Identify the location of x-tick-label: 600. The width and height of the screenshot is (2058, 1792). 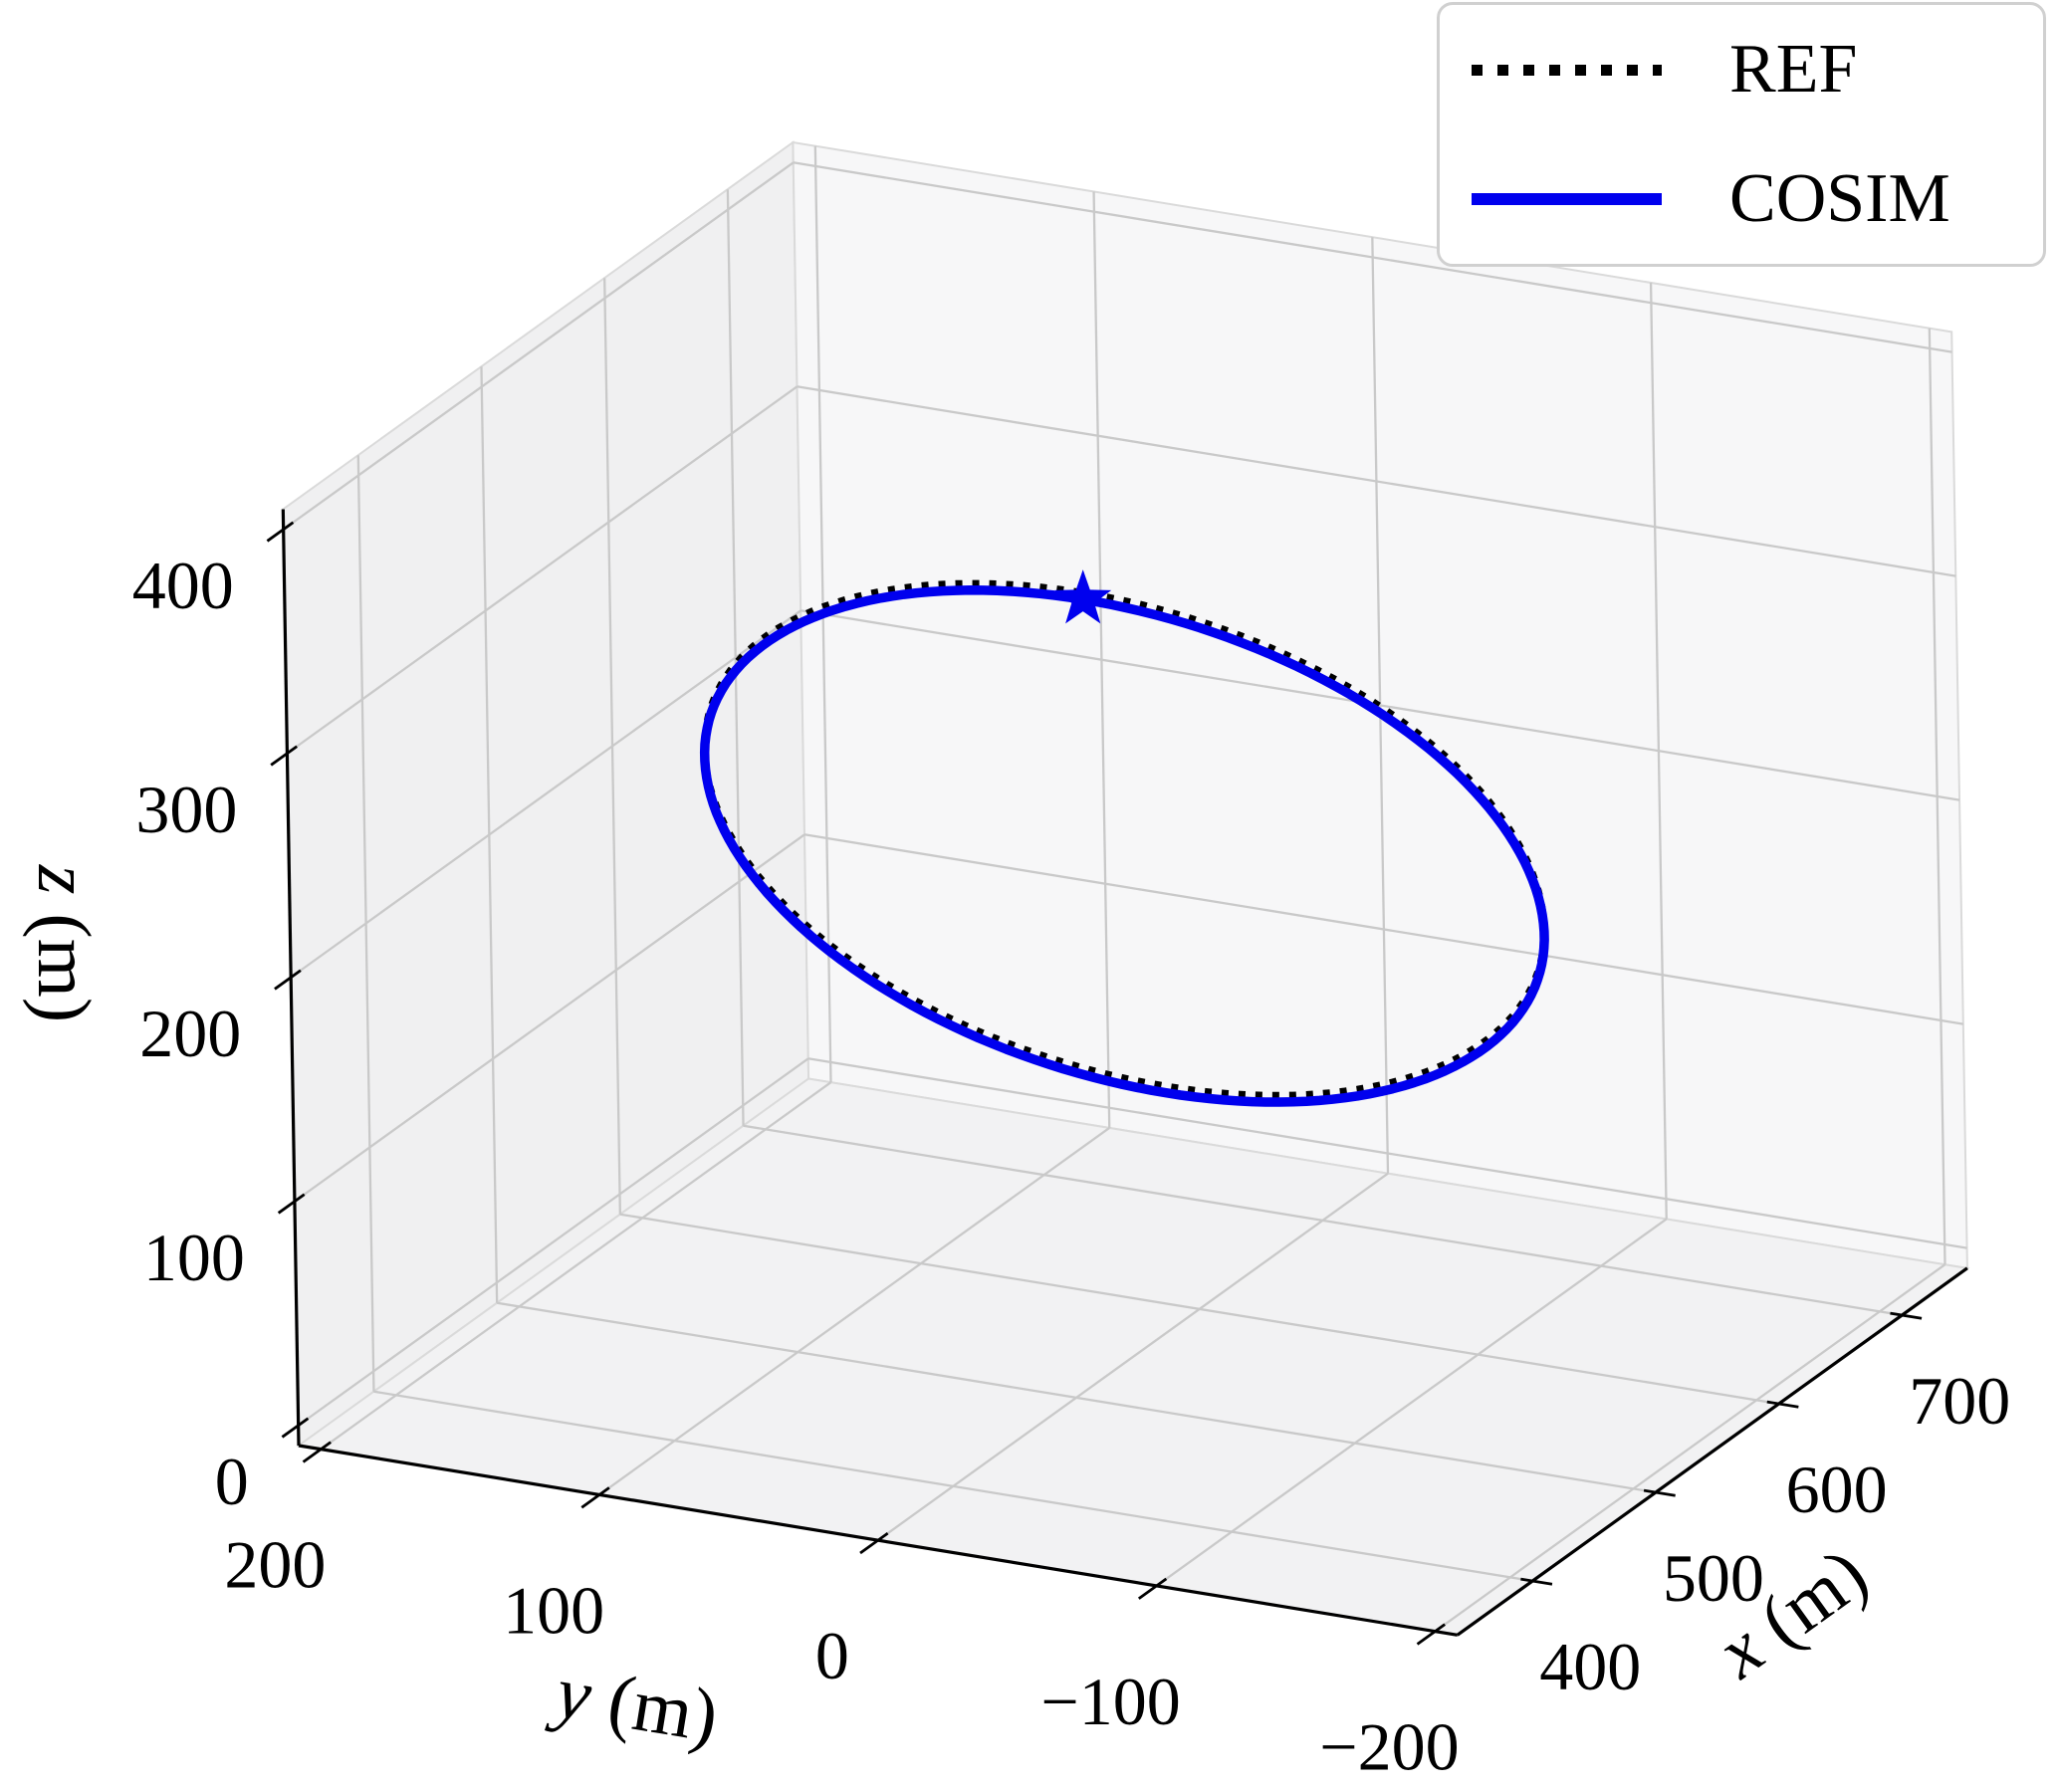
(1837, 1489).